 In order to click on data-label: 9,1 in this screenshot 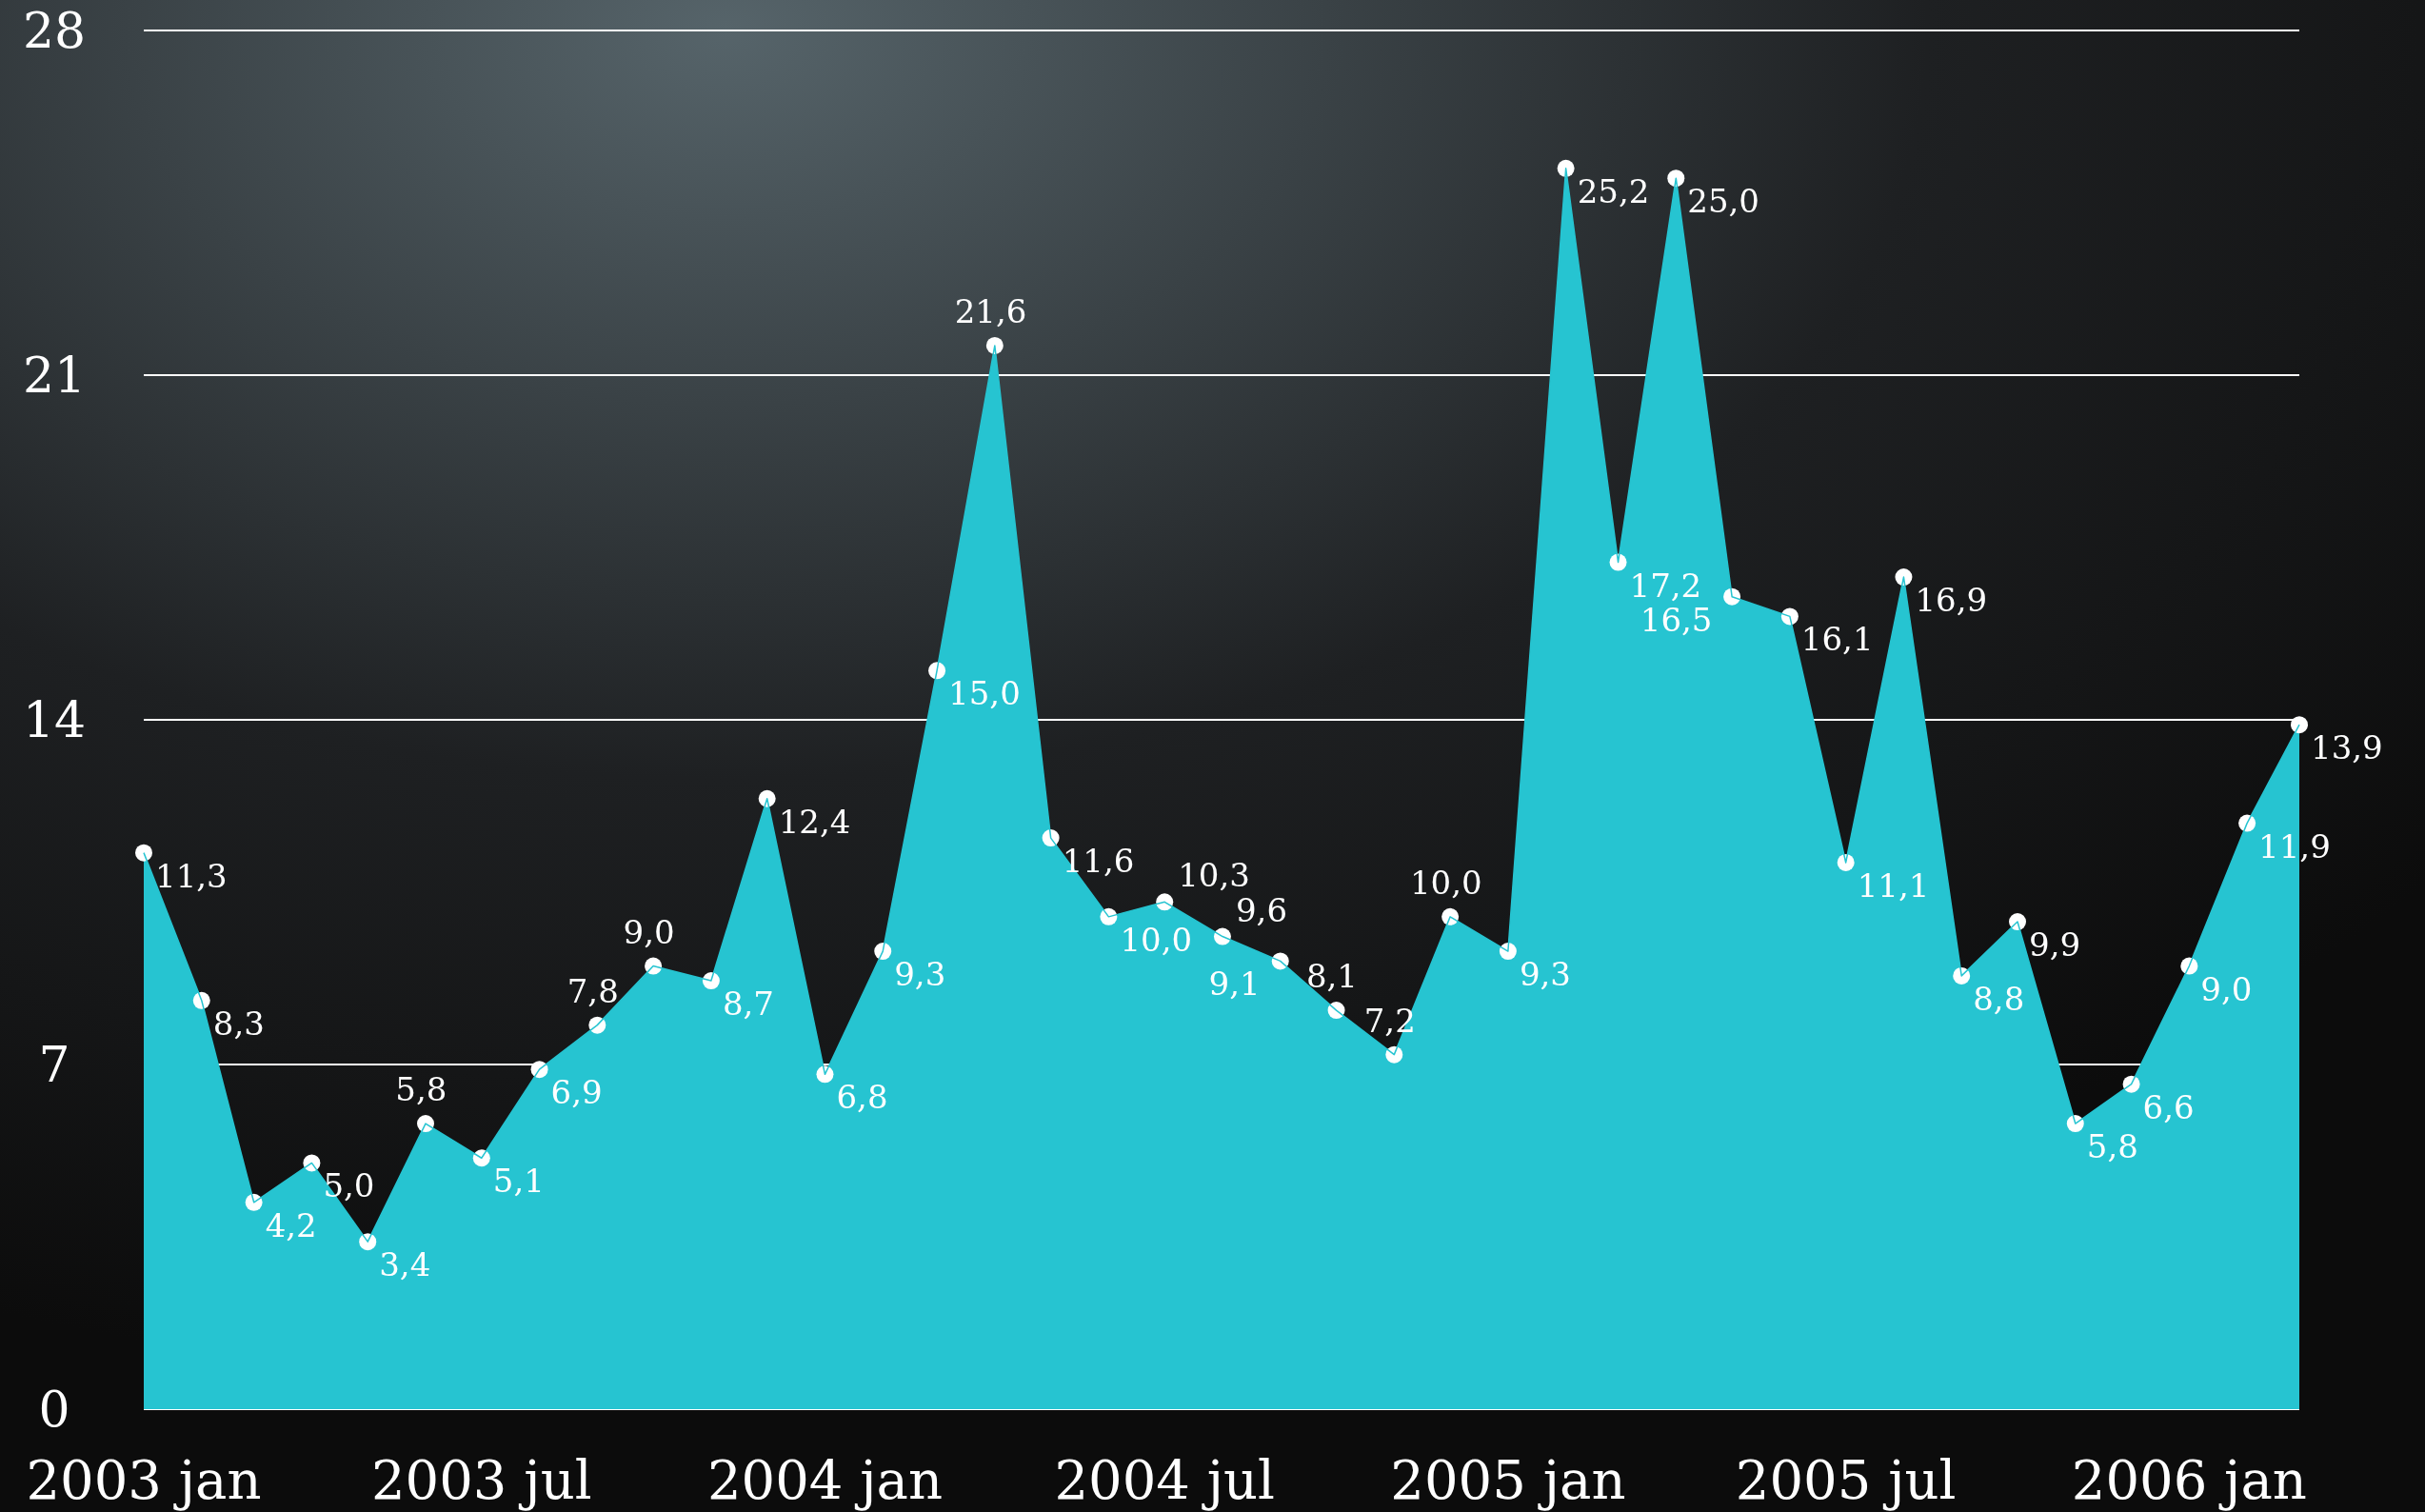, I will do `click(1234, 984)`.